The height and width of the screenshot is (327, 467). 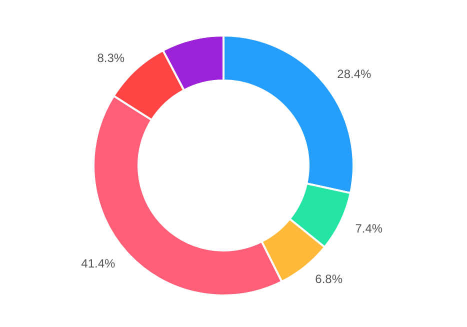 I want to click on data-label: 8.3%, so click(x=111, y=58).